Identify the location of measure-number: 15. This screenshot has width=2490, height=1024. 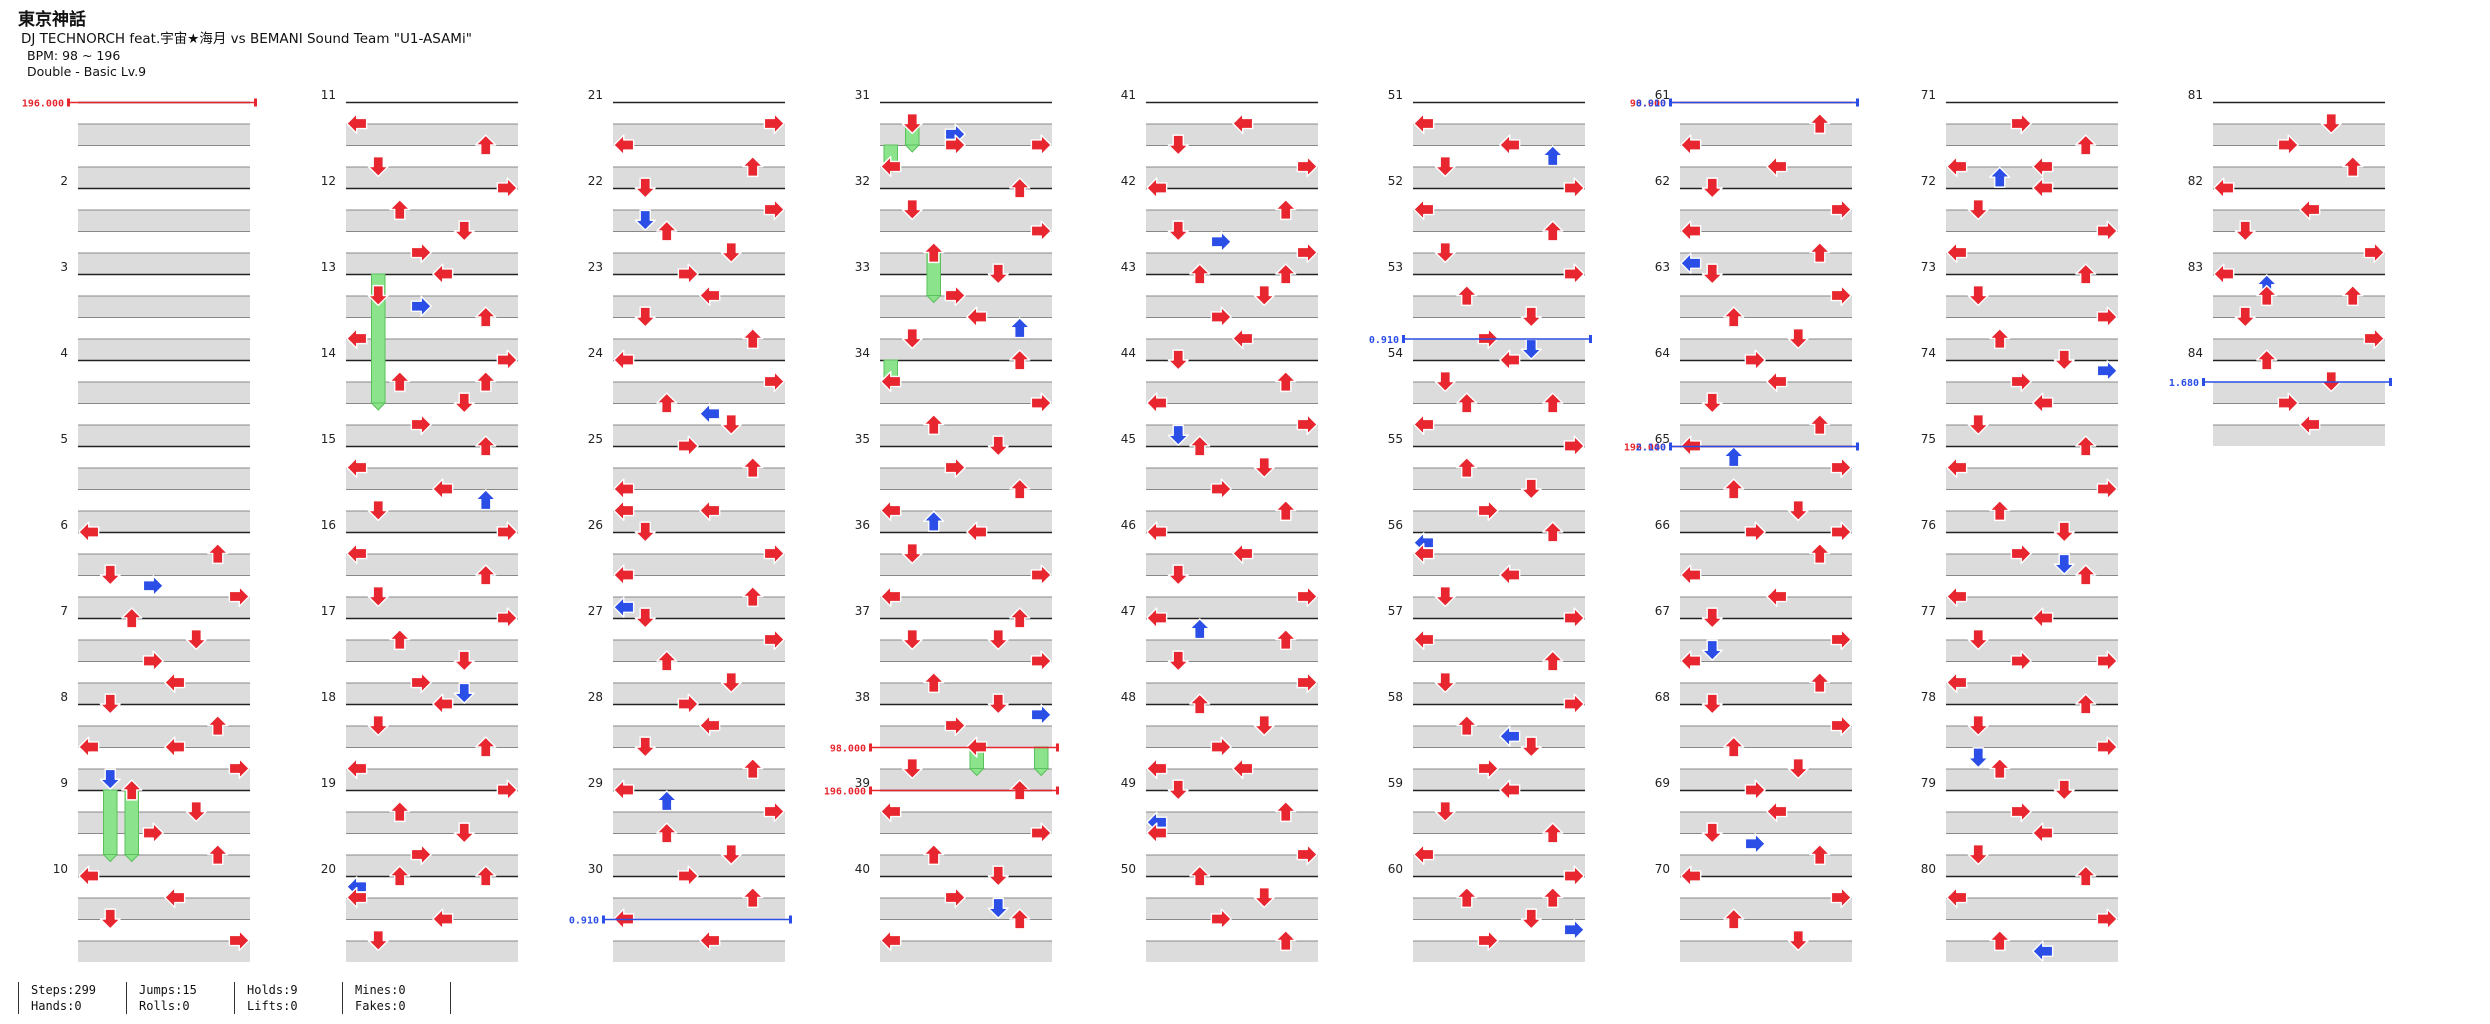
(328, 439).